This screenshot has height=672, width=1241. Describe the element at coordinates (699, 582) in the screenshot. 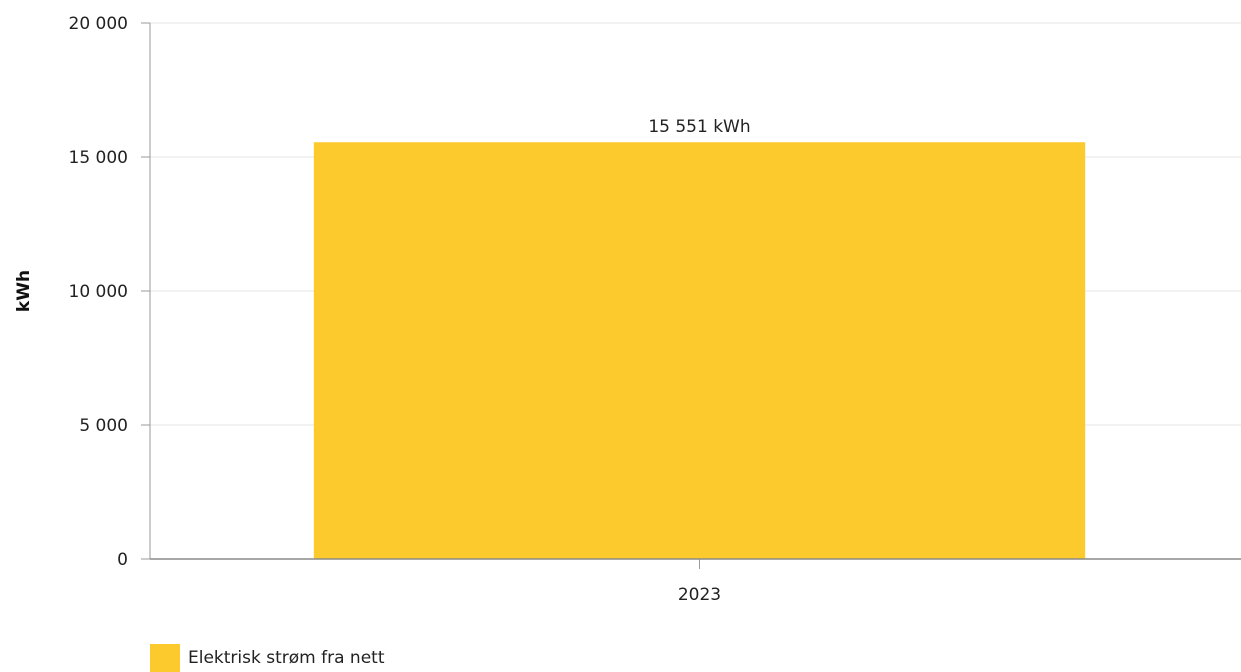

I see `x-axis-ticks: 2023` at that location.